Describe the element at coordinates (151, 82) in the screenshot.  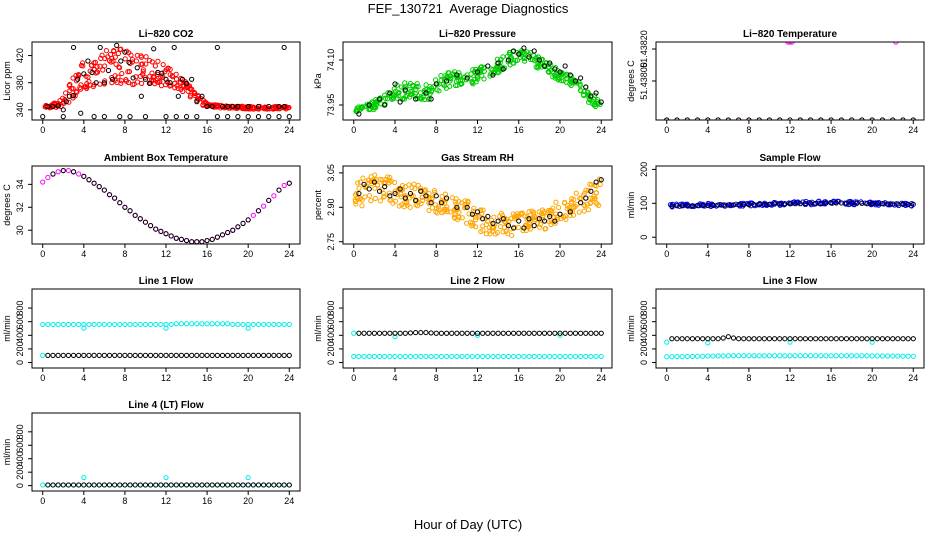
I see `panel-1: Li−820 CO2 Licor ppm 0 4 8 12 16 20 24 340 380 420` at that location.